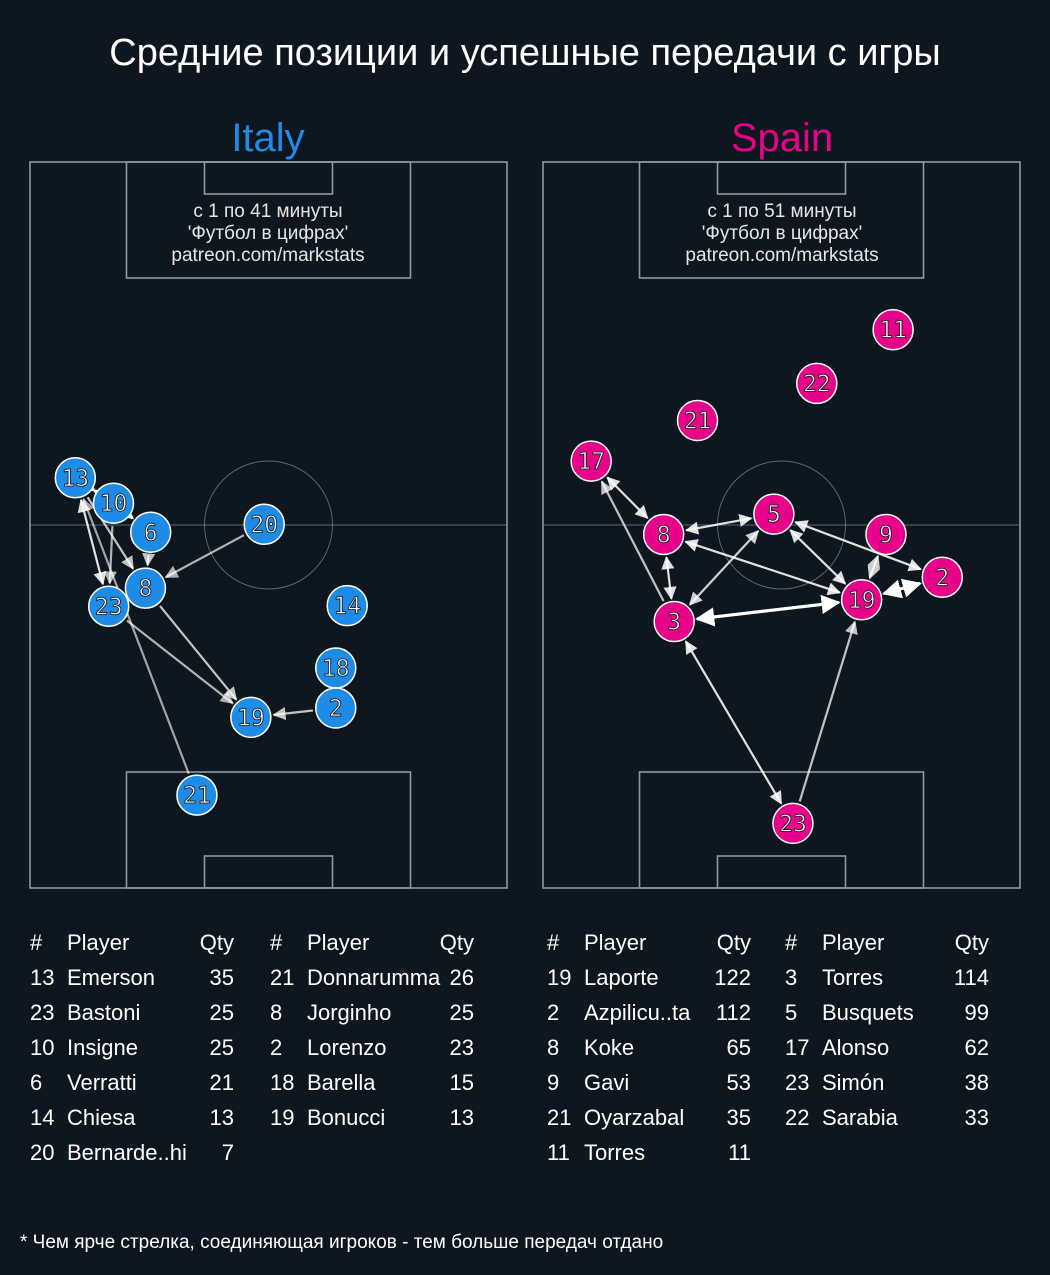 The width and height of the screenshot is (1050, 1275). Describe the element at coordinates (637, 1012) in the screenshot. I see `cell-player: Azpilicu..ta` at that location.